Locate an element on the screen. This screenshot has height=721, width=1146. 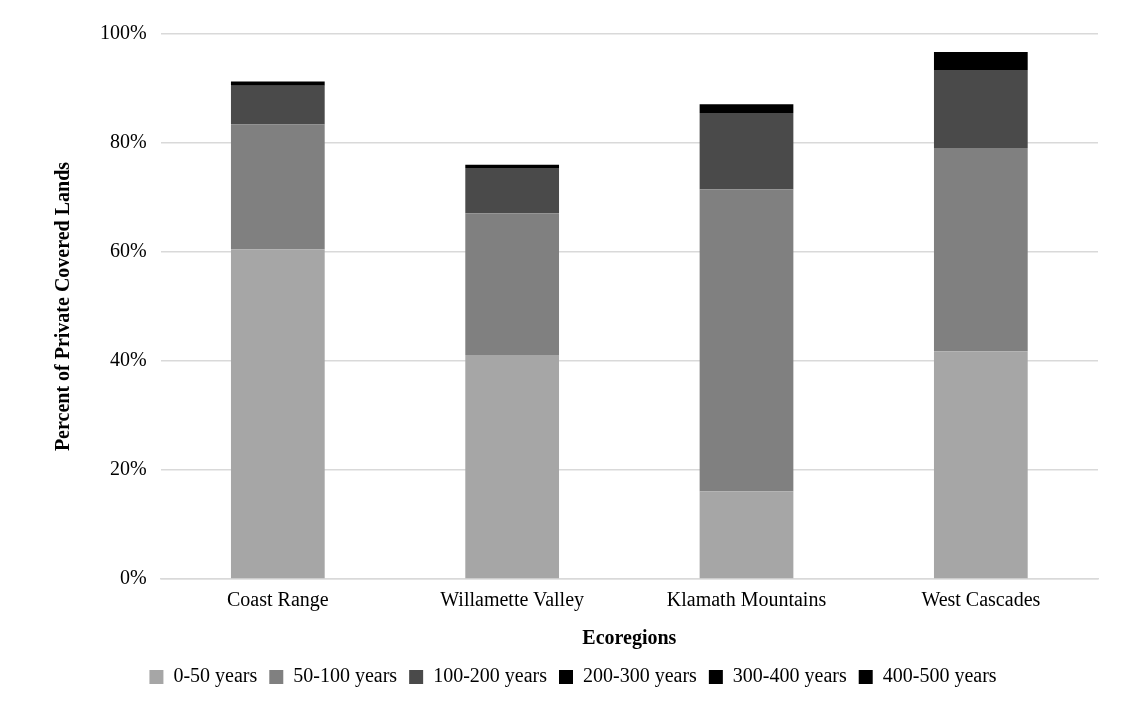
y-tick-label: 0% is located at coordinates (133, 577).